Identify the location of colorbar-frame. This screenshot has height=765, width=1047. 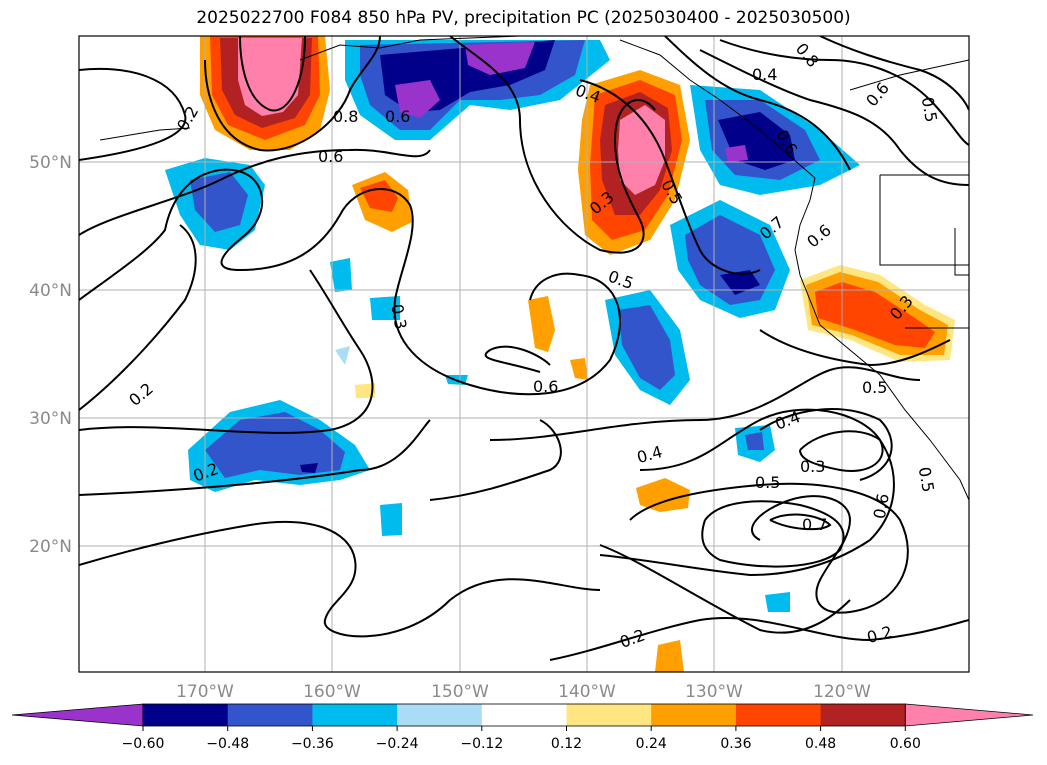
(524, 715).